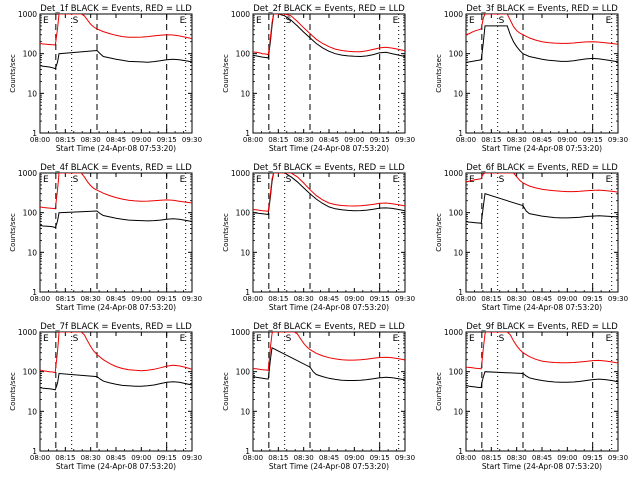 Image resolution: width=640 pixels, height=480 pixels. What do you see at coordinates (329, 168) in the screenshot?
I see `panel-title: Det_5f BLACK = Events, RED = LLD` at bounding box center [329, 168].